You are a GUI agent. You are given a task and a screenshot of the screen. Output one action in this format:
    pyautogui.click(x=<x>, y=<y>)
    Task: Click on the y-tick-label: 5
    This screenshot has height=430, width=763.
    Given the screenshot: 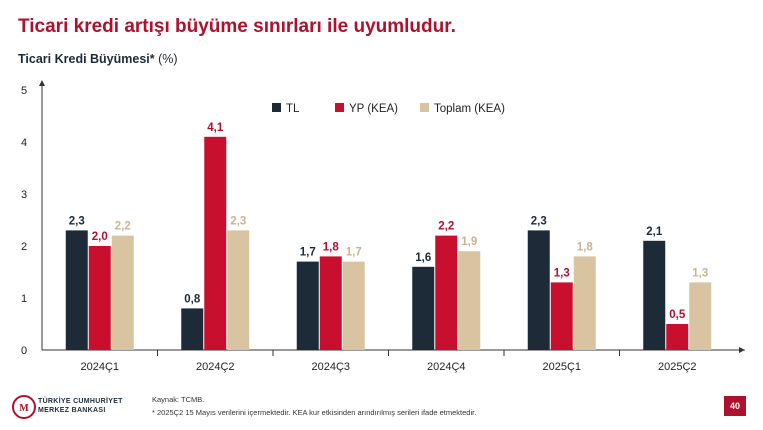 What is the action you would take?
    pyautogui.click(x=24, y=91)
    